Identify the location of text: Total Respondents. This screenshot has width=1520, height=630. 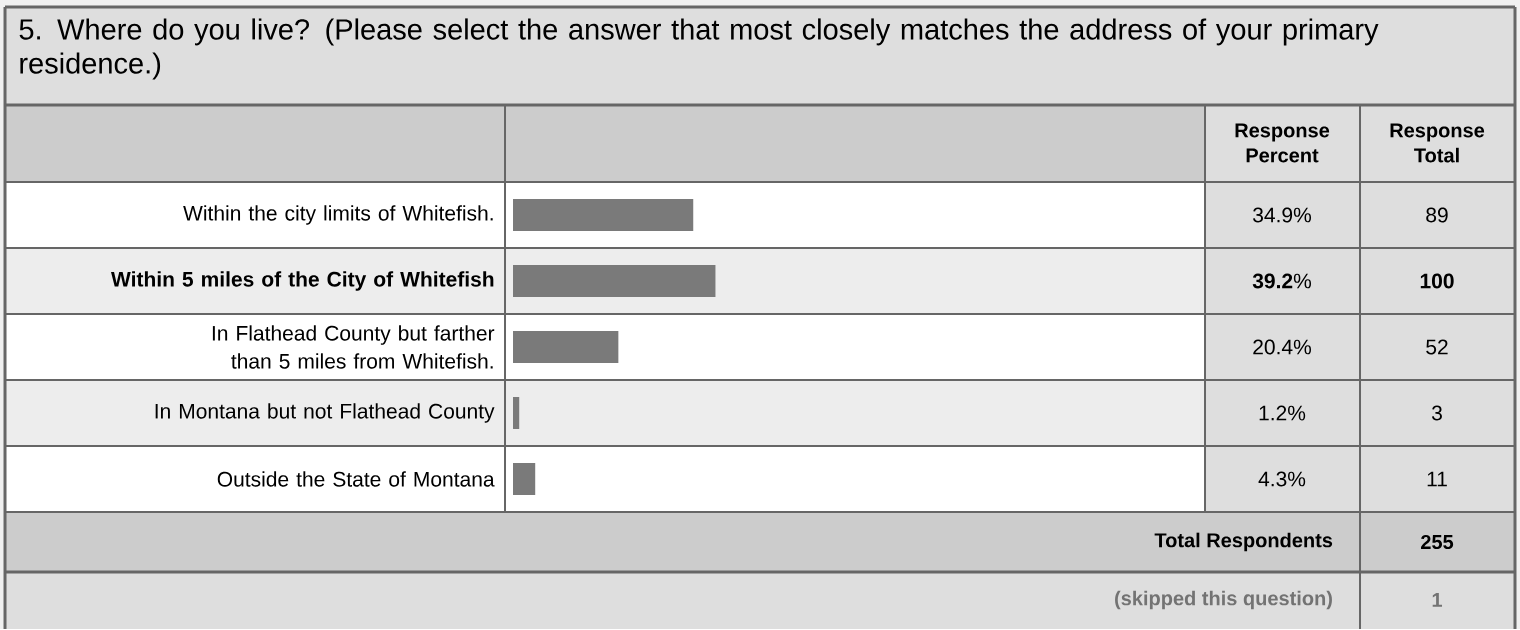
(1243, 542).